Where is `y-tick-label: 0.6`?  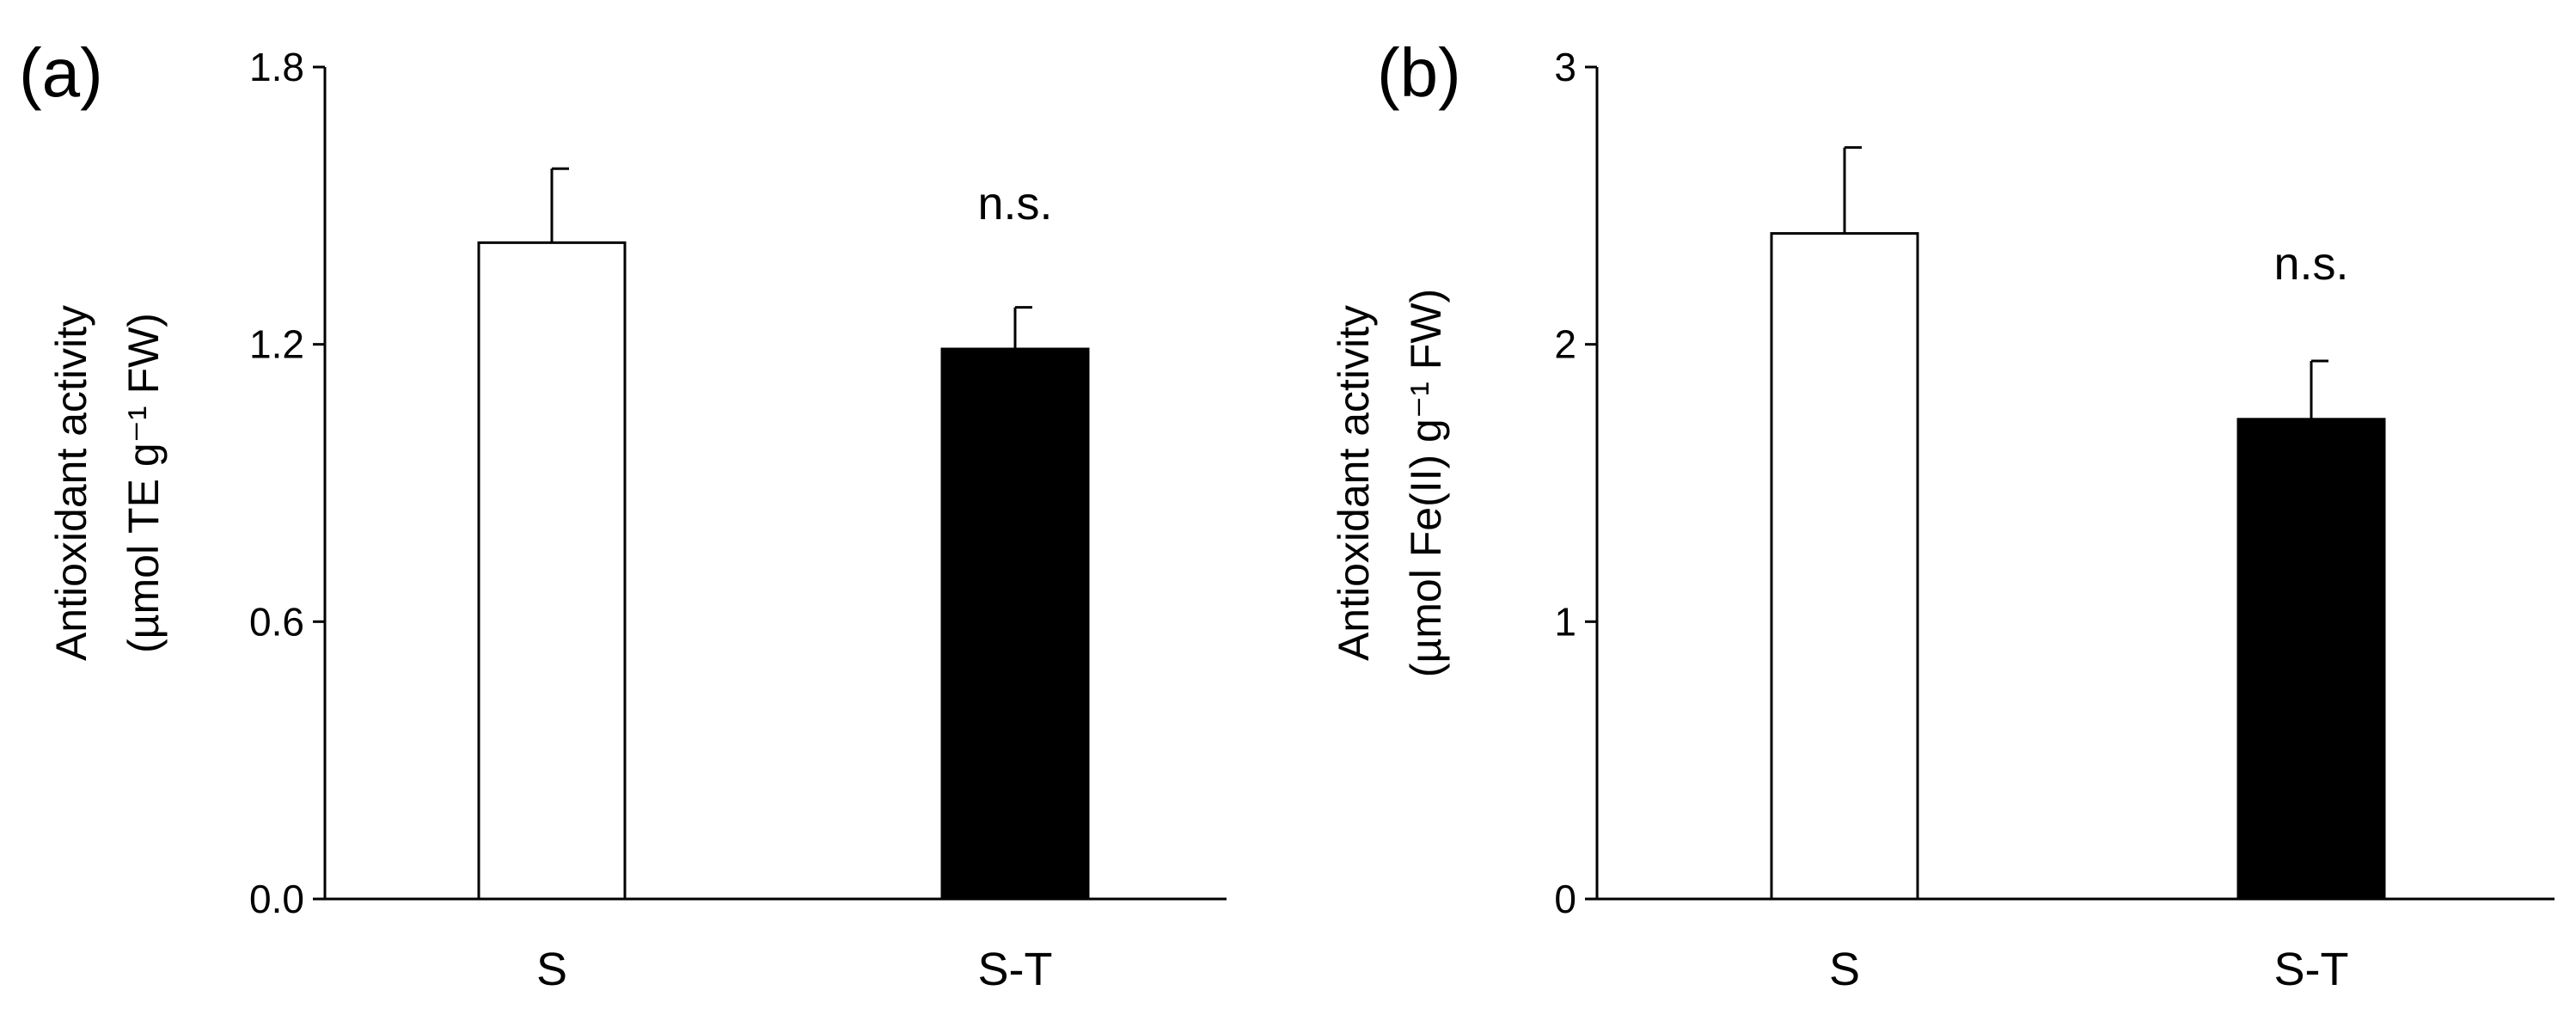 y-tick-label: 0.6 is located at coordinates (276, 621).